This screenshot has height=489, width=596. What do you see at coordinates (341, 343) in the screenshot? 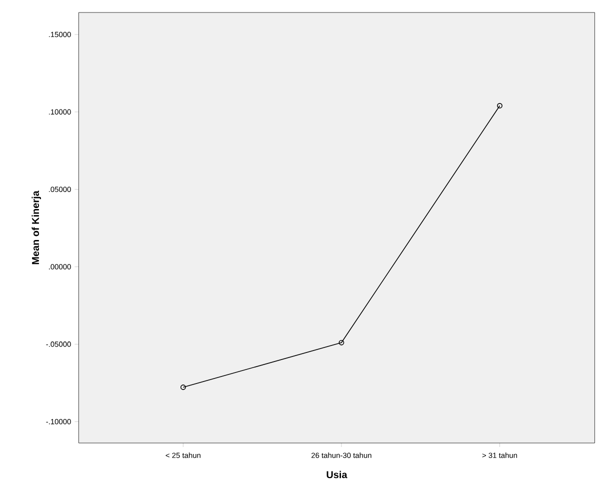
I see `point` at bounding box center [341, 343].